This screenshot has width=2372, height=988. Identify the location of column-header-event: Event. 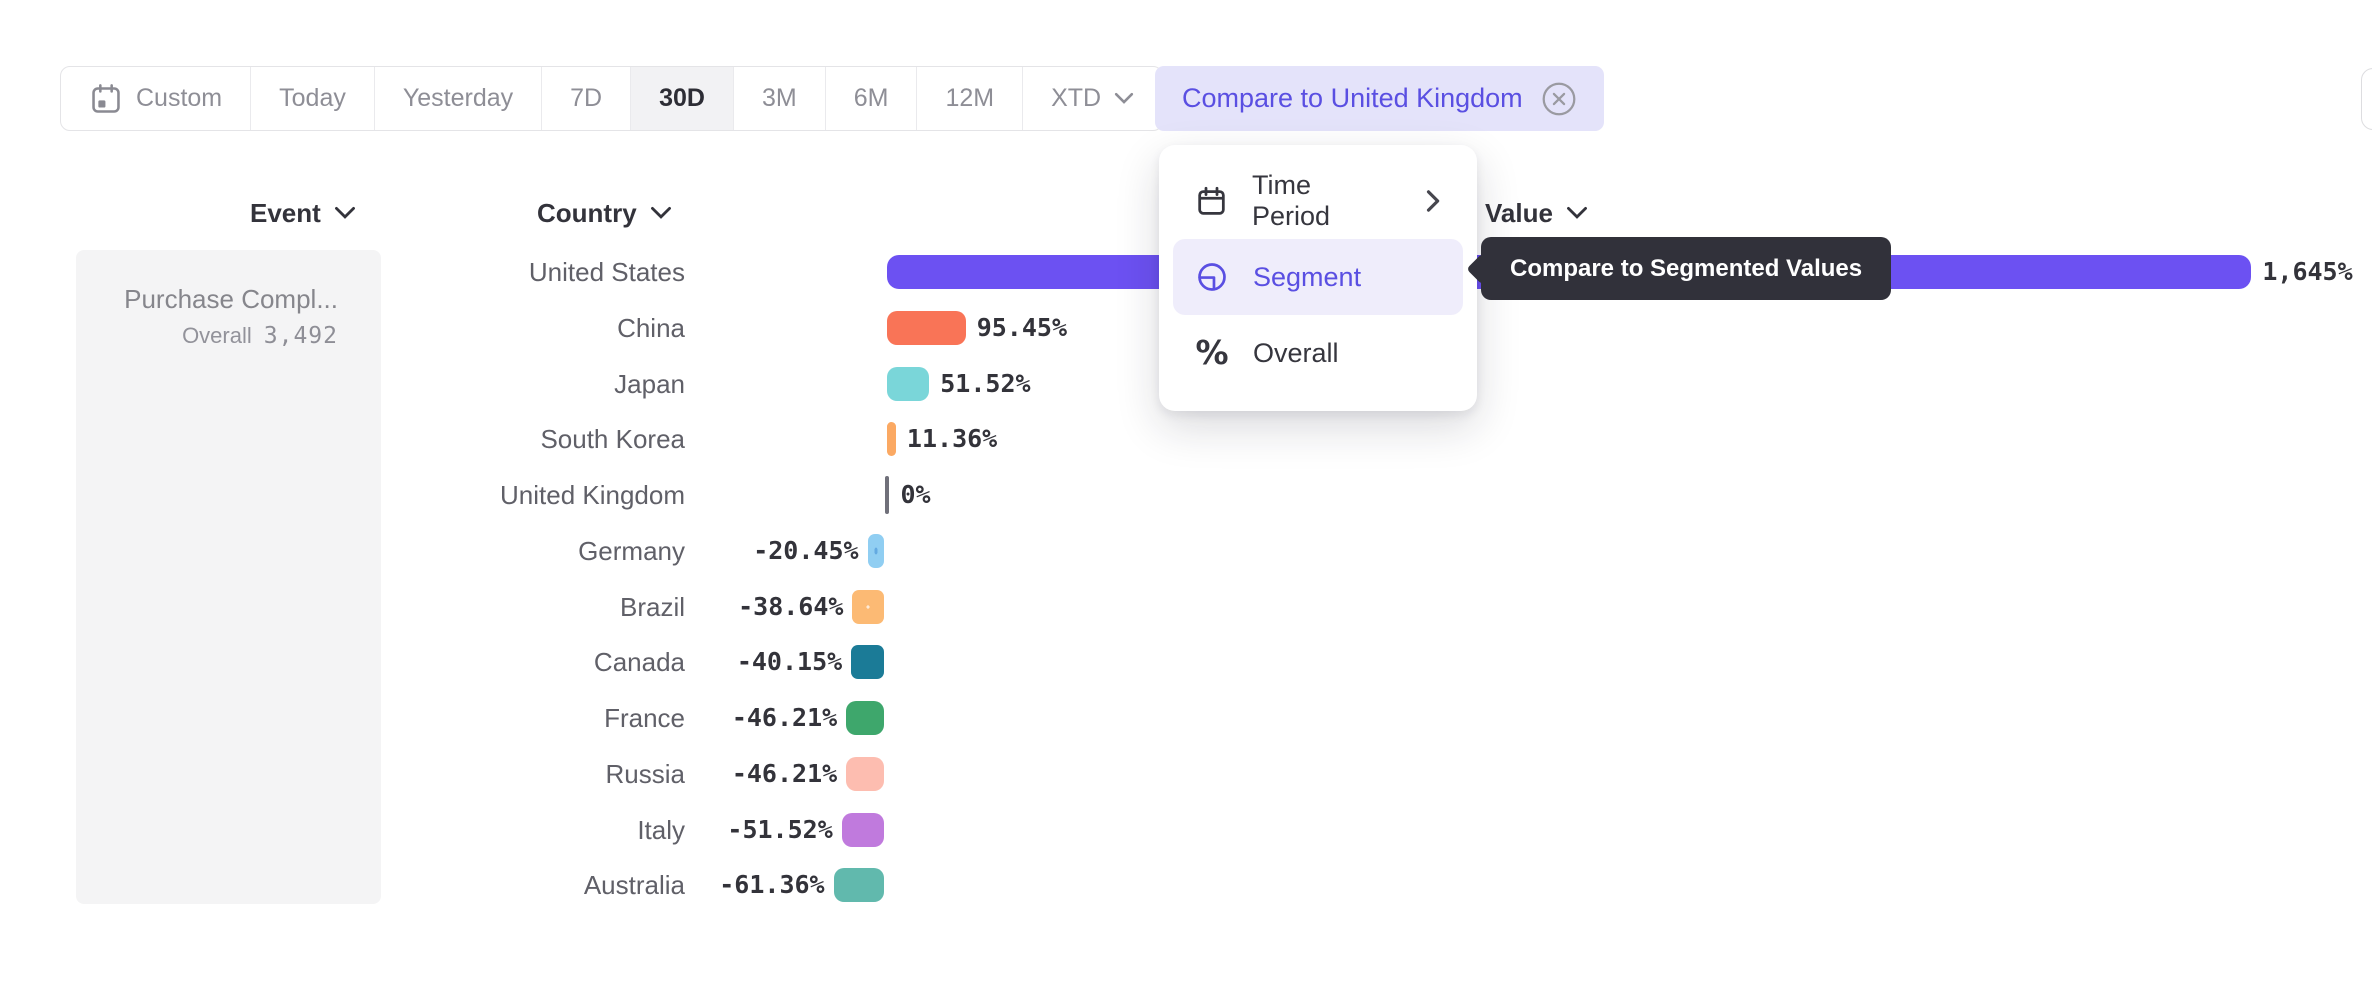
(303, 213).